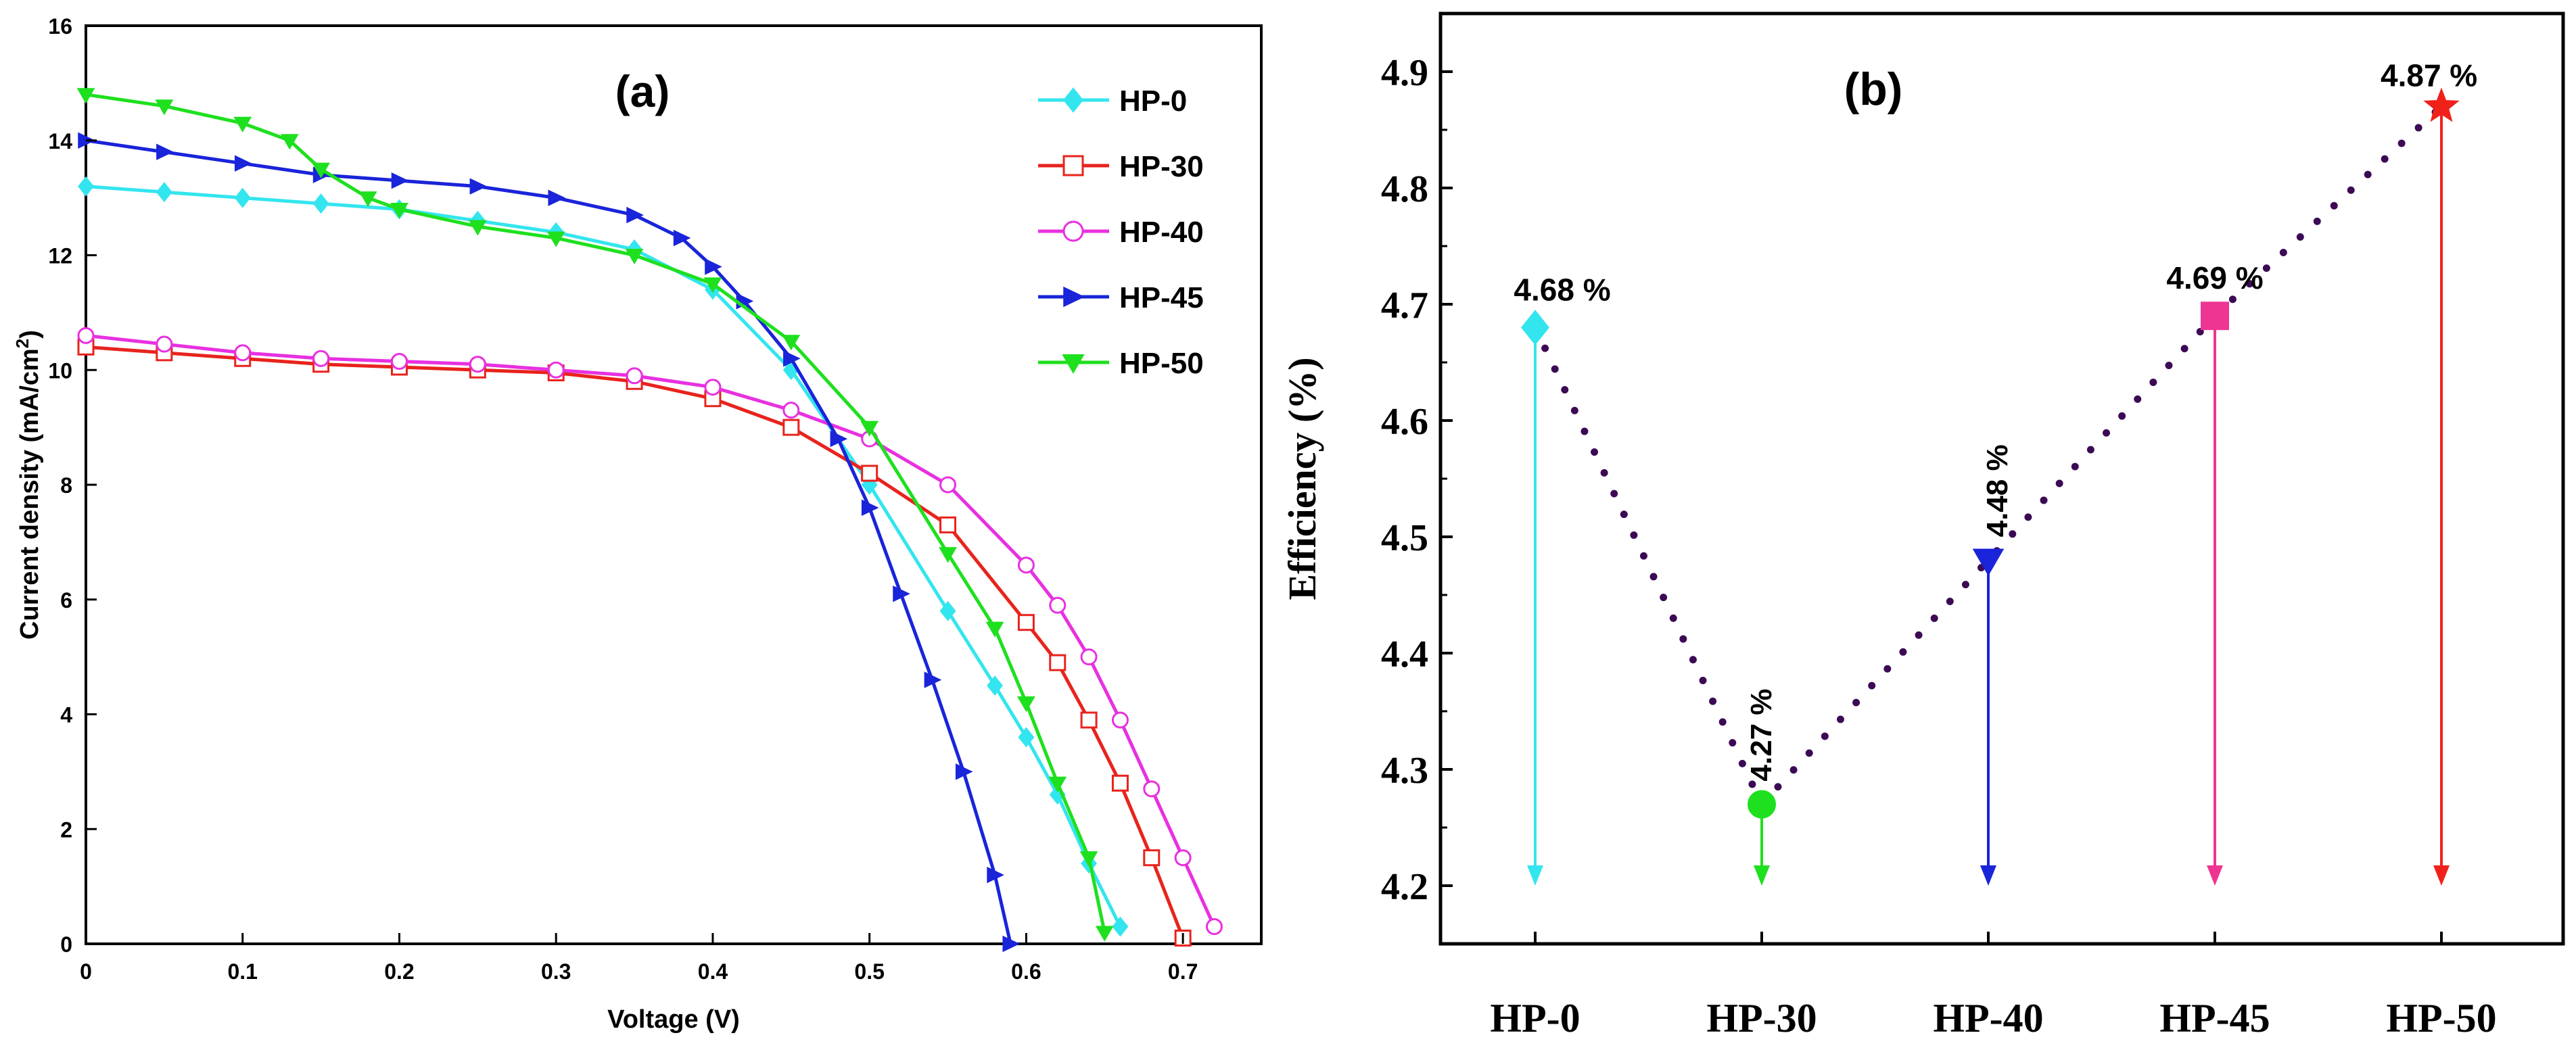 This screenshot has width=2576, height=1052. I want to click on panel-a-y-tick-label: 14, so click(60, 141).